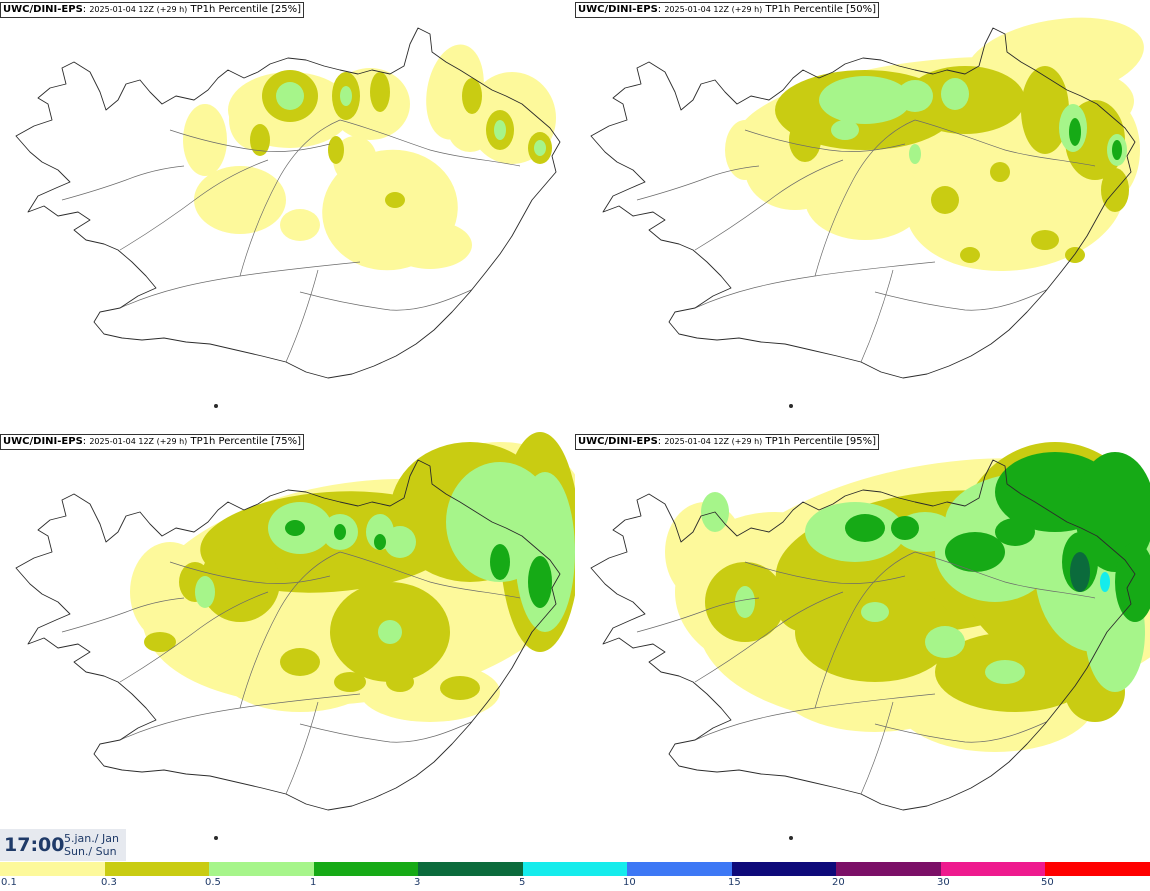 The image size is (1150, 891). I want to click on legend-label: 5, so click(522, 882).